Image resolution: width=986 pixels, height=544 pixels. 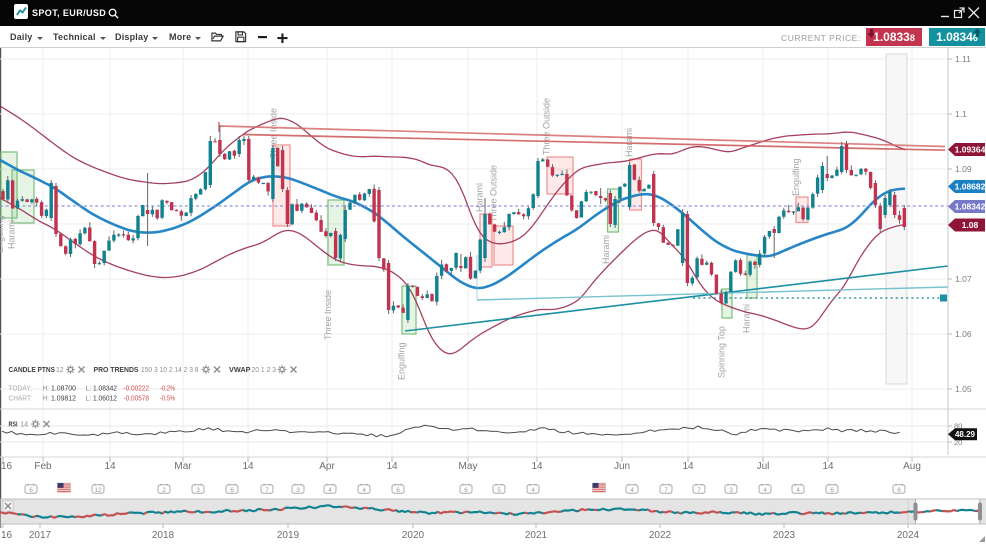 What do you see at coordinates (327, 466) in the screenshot?
I see `svg-text: Apr` at bounding box center [327, 466].